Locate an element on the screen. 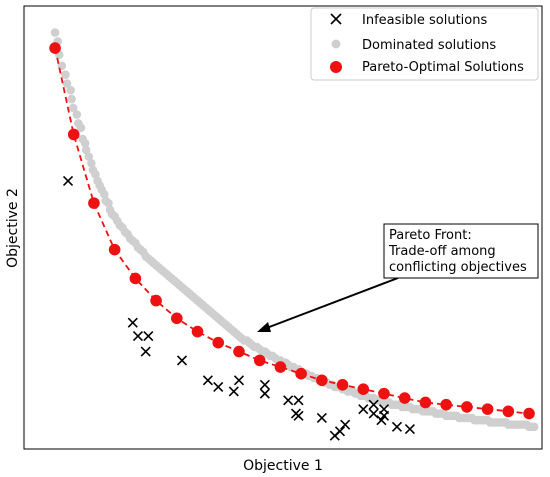 This screenshot has height=477, width=550. legend-box is located at coordinates (424, 44).